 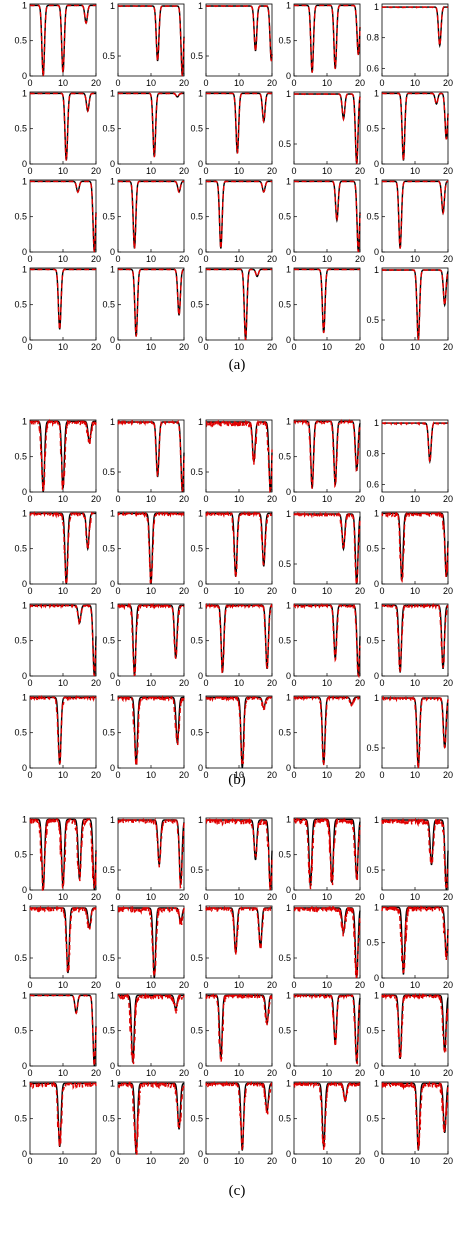 I want to click on y-tick-label-p1-r1-c4-1: 0.5, so click(x=372, y=549).